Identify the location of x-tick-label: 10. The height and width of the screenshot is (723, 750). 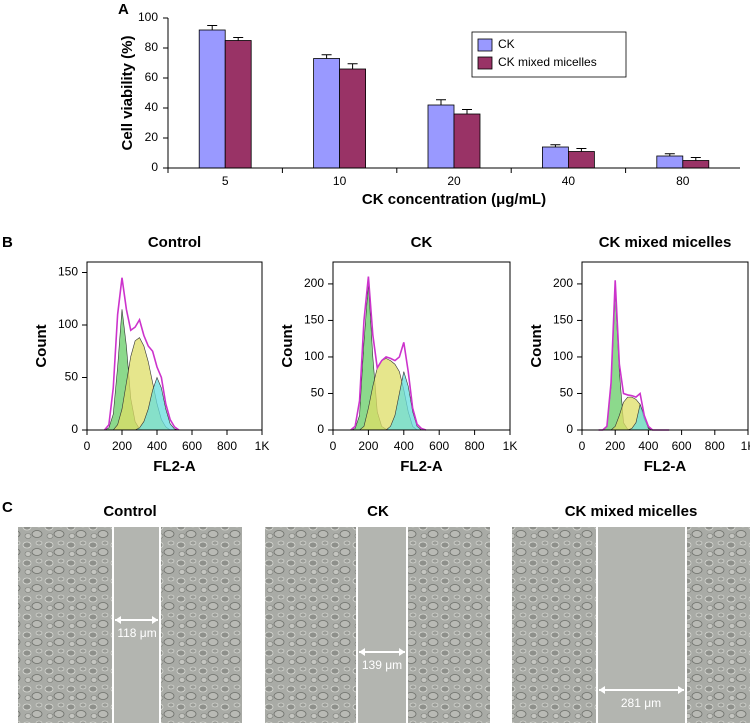
(340, 181).